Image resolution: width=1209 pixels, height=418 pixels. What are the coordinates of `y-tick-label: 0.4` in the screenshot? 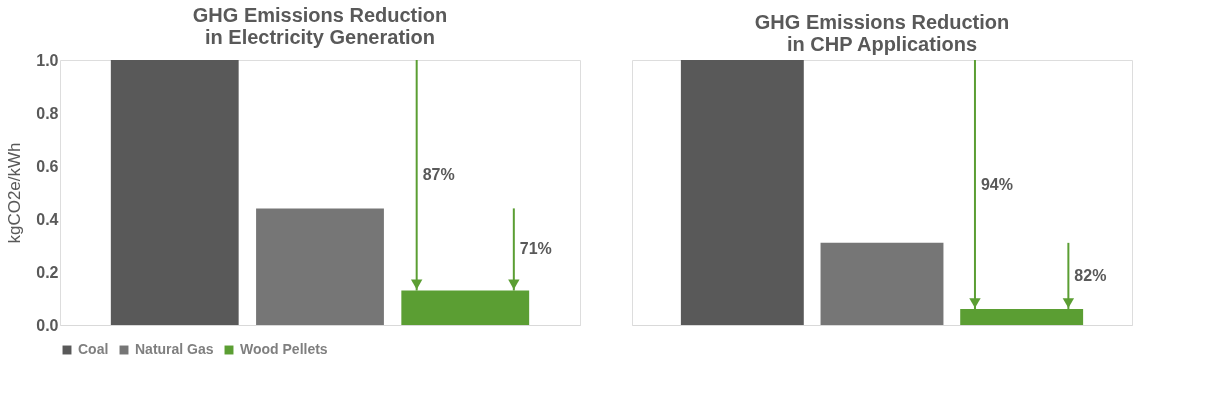 It's located at (47, 219).